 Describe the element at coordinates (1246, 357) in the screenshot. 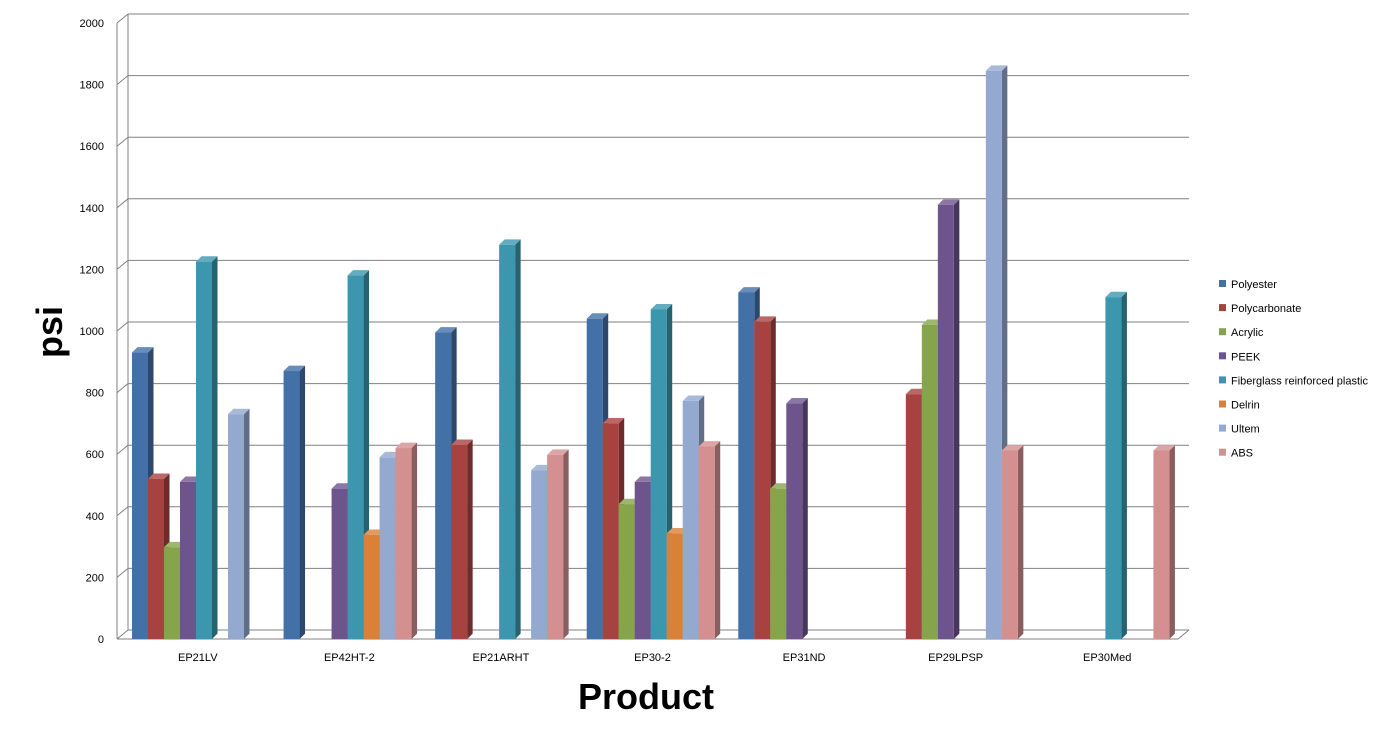

I see `legend-label: PEEK` at that location.